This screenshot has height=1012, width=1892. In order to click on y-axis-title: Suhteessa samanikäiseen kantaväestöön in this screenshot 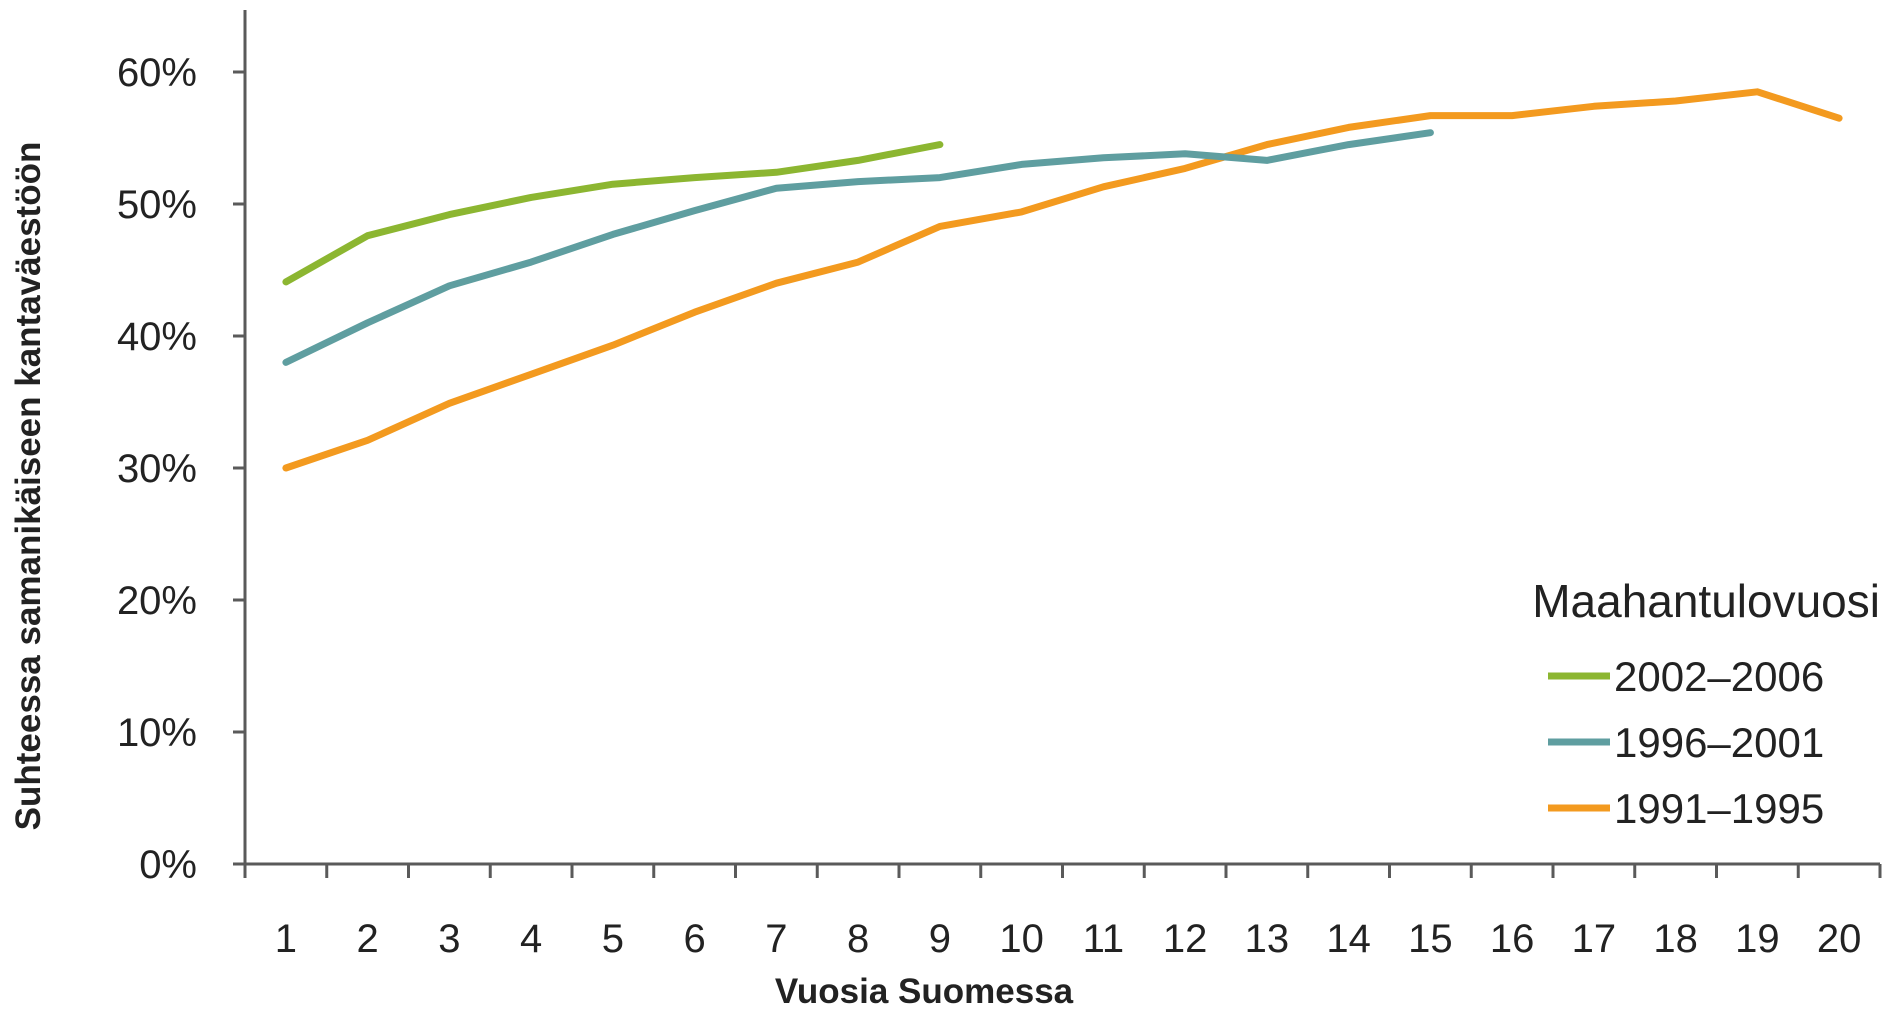, I will do `click(28, 486)`.